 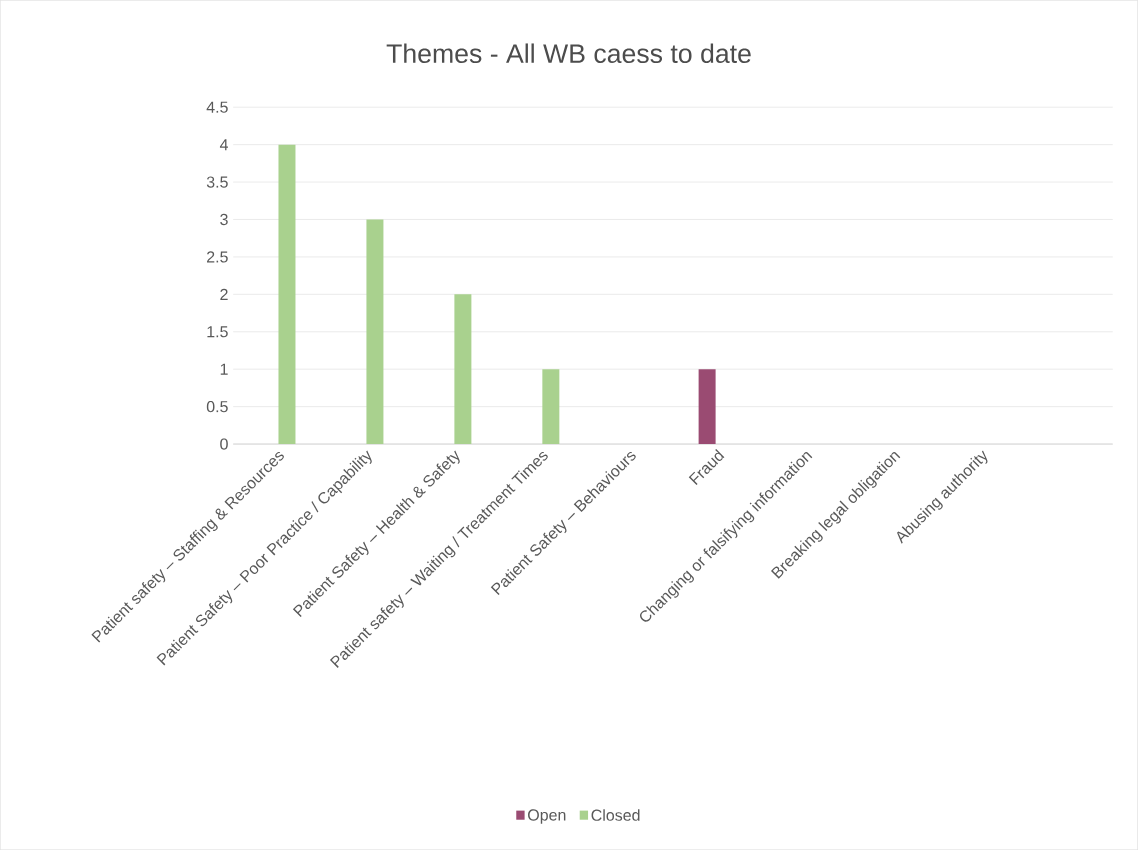 I want to click on y-tick-label: 3.5, so click(x=217, y=182).